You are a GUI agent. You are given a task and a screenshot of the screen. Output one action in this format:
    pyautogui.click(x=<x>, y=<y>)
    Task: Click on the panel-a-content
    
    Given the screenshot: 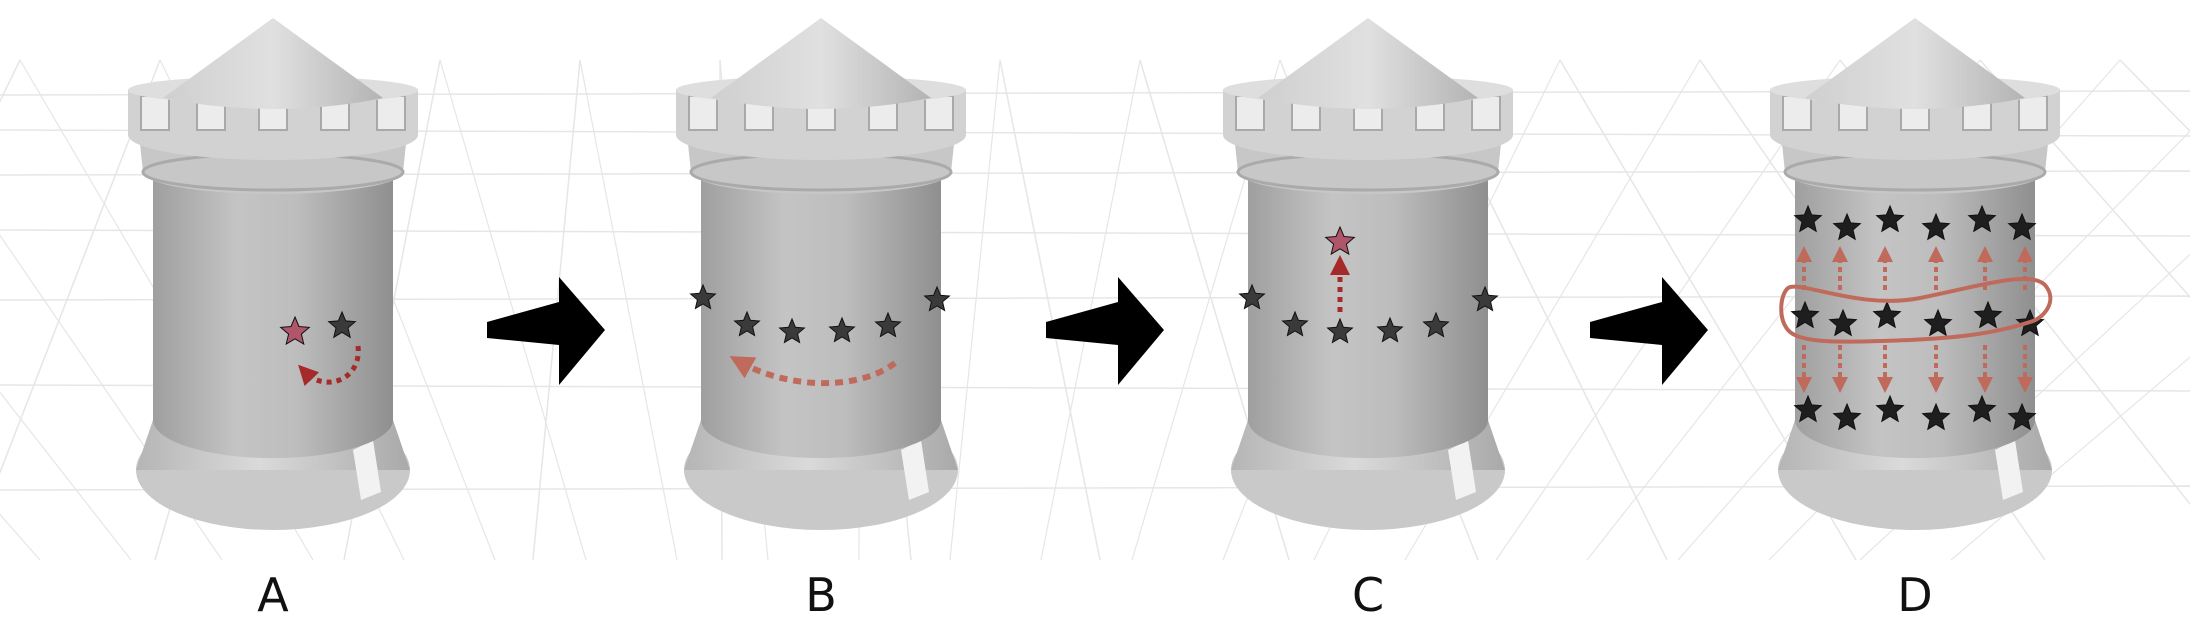 What is the action you would take?
    pyautogui.click(x=320, y=348)
    